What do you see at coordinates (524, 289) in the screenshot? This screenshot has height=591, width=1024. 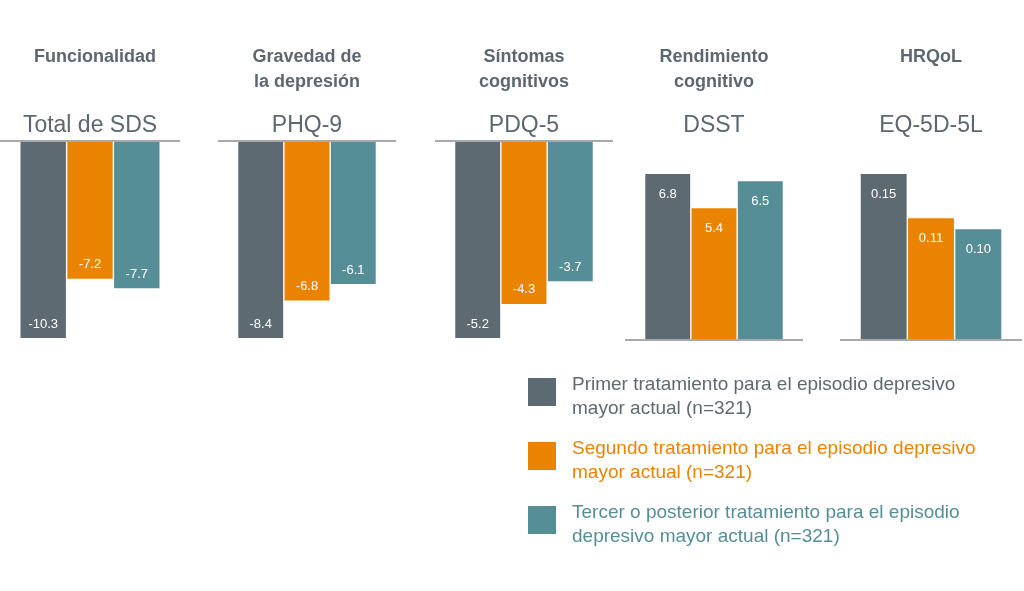 I see `data-label: -4.3` at bounding box center [524, 289].